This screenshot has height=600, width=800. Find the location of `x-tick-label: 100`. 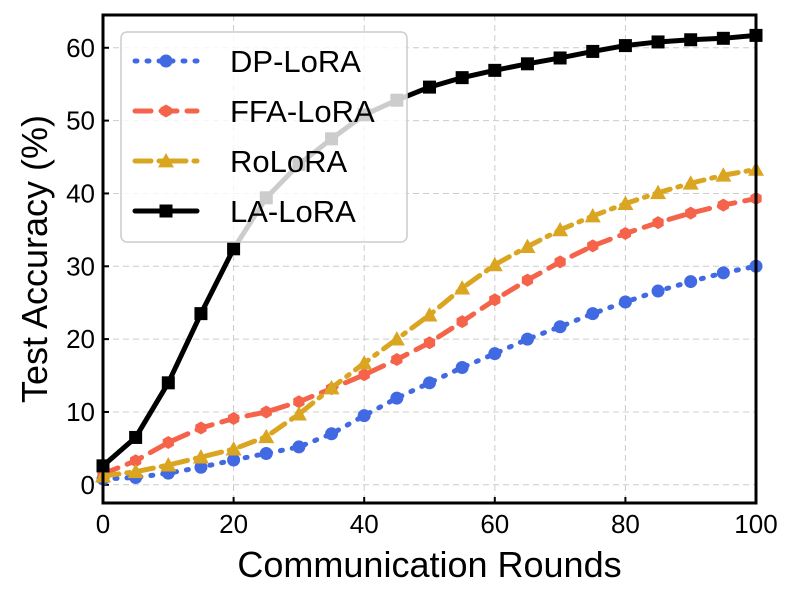

x-tick-label: 100 is located at coordinates (755, 524).